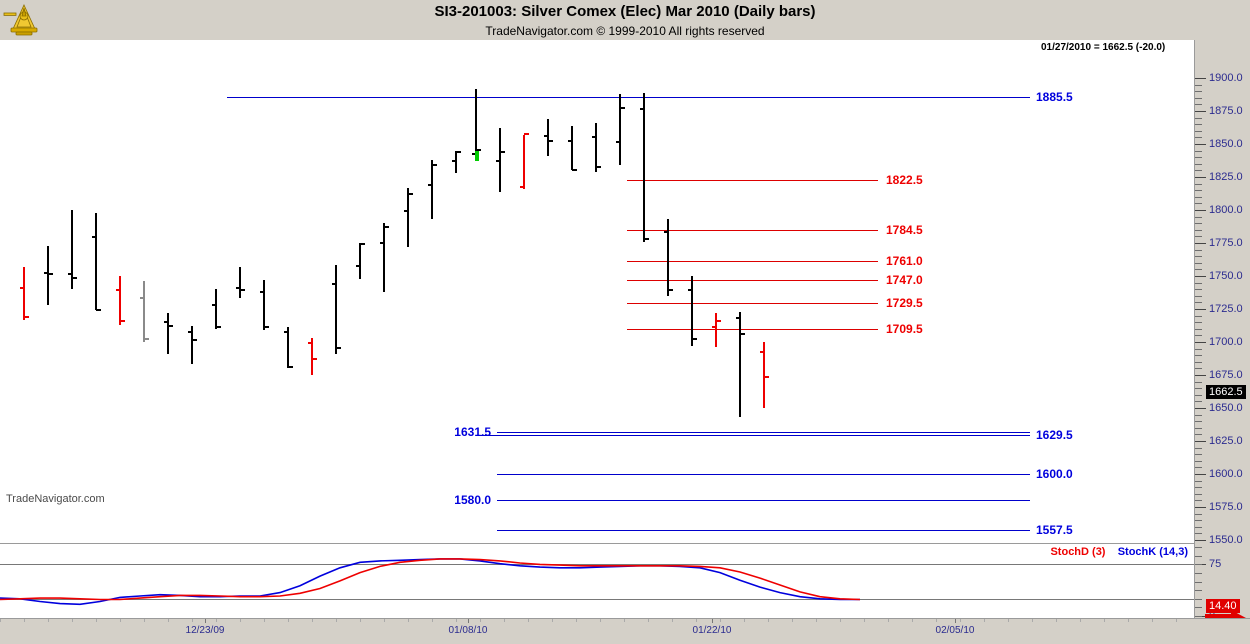  What do you see at coordinates (1226, 111) in the screenshot?
I see `price-axis-label: 1875.0` at bounding box center [1226, 111].